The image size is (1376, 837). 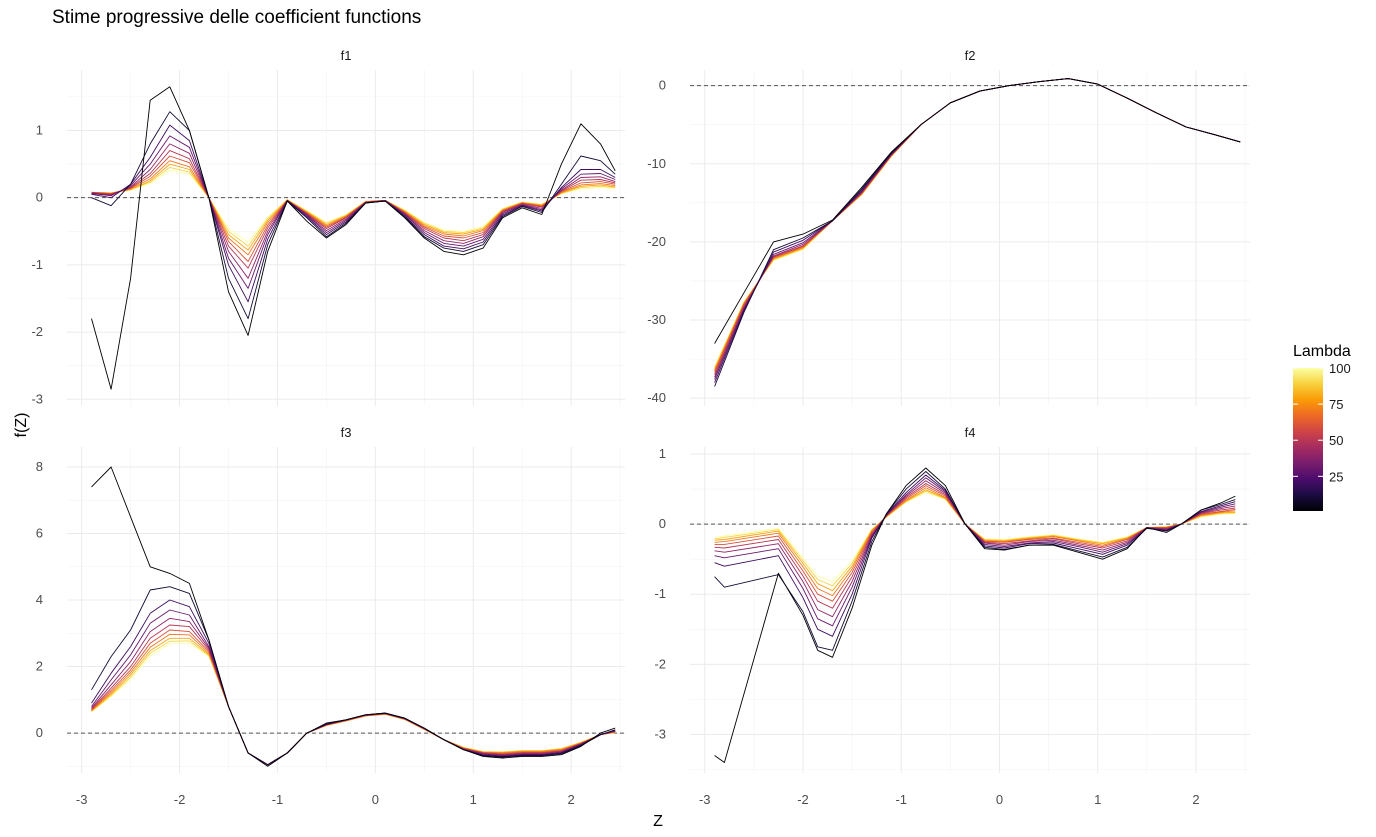 What do you see at coordinates (970, 432) in the screenshot?
I see `panel-strip-label: f4` at bounding box center [970, 432].